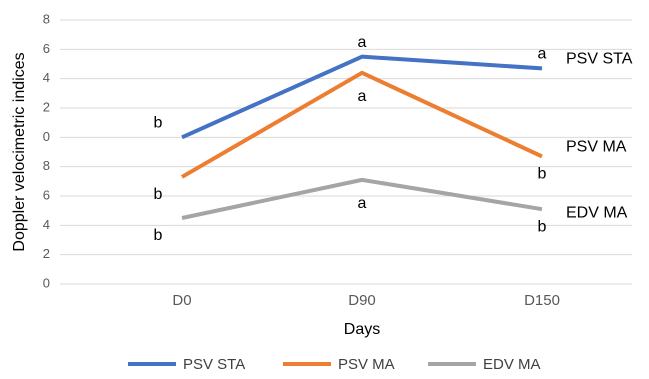  What do you see at coordinates (362, 300) in the screenshot?
I see `x-tick-label: D90` at bounding box center [362, 300].